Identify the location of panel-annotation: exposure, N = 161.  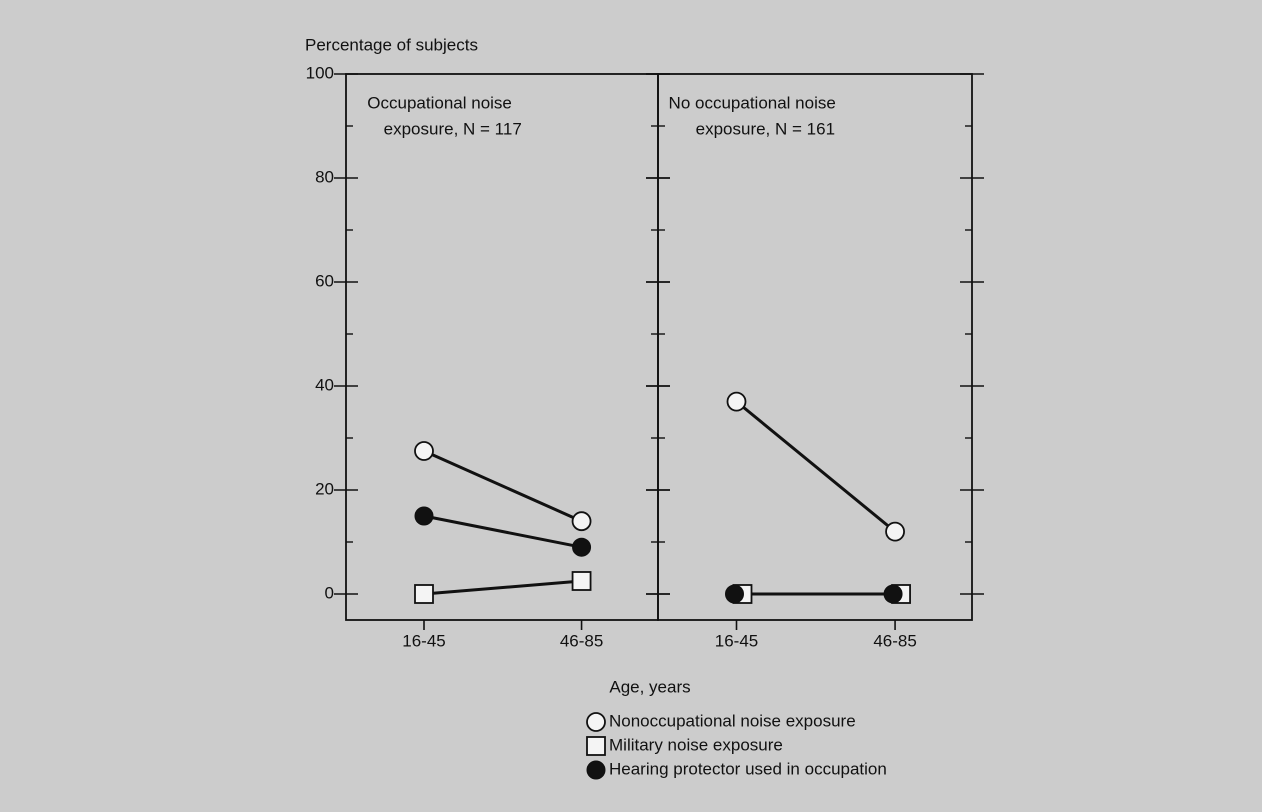
(765, 128).